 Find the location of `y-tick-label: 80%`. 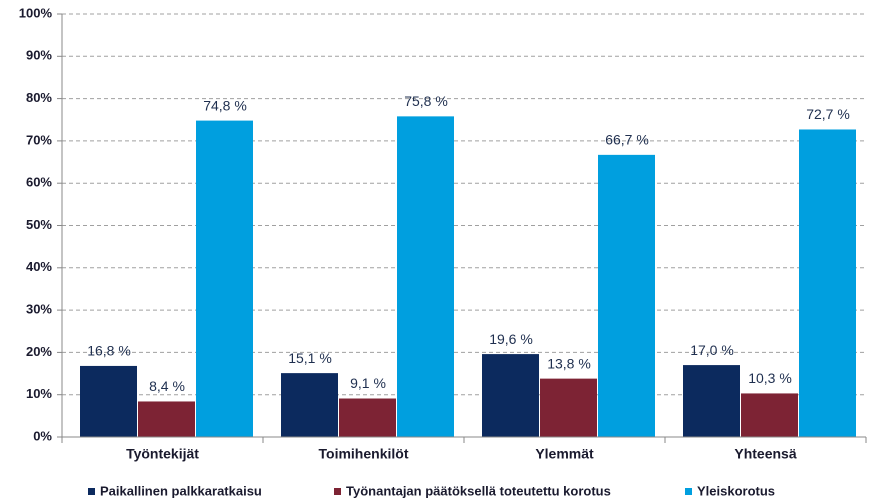

y-tick-label: 80% is located at coordinates (39, 97).